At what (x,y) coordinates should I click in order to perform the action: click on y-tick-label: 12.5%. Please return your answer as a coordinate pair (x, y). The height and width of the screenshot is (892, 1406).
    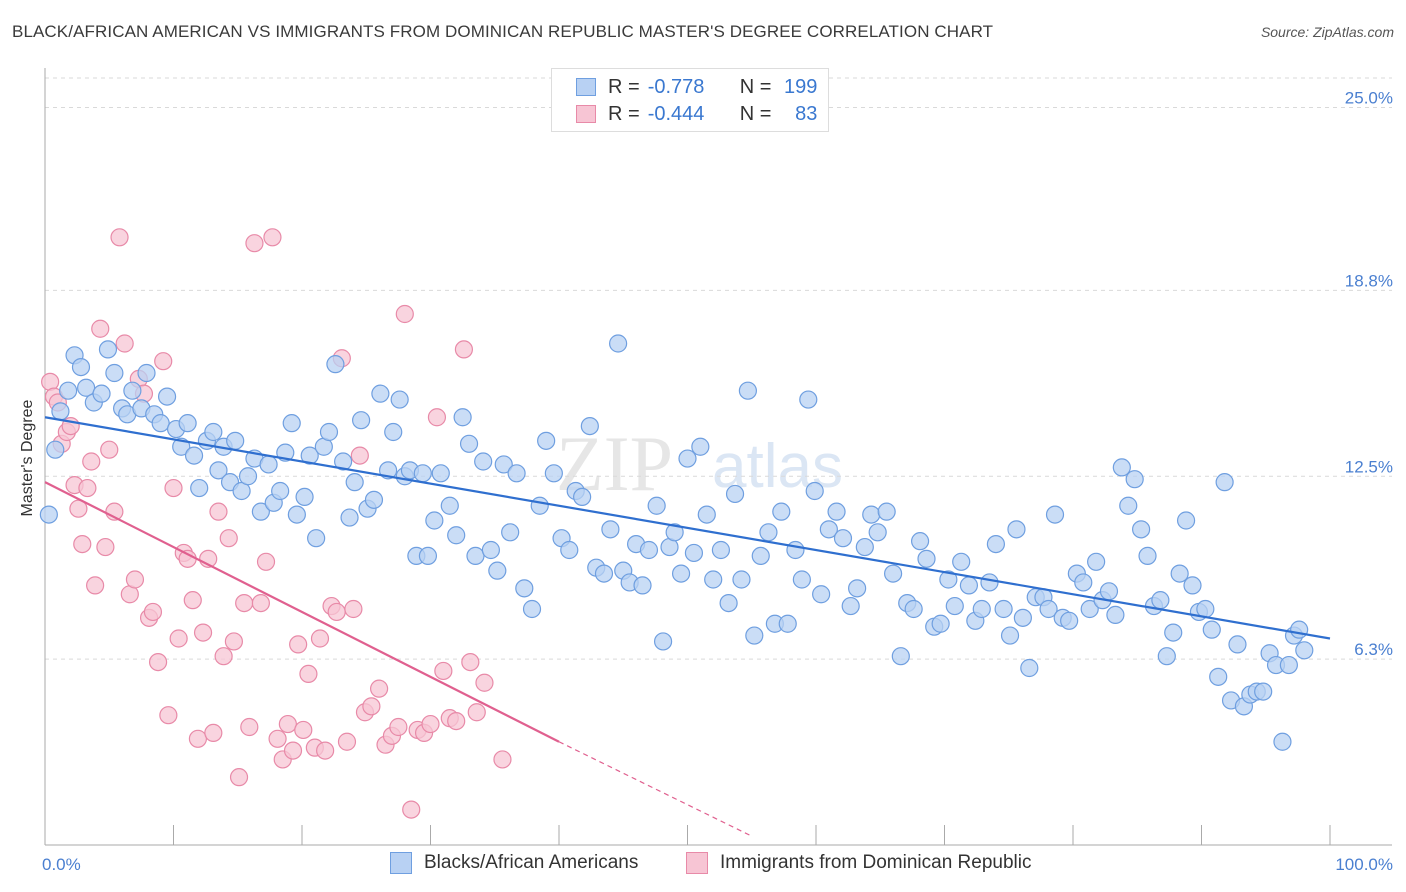
    Looking at the image, I should click on (1369, 466).